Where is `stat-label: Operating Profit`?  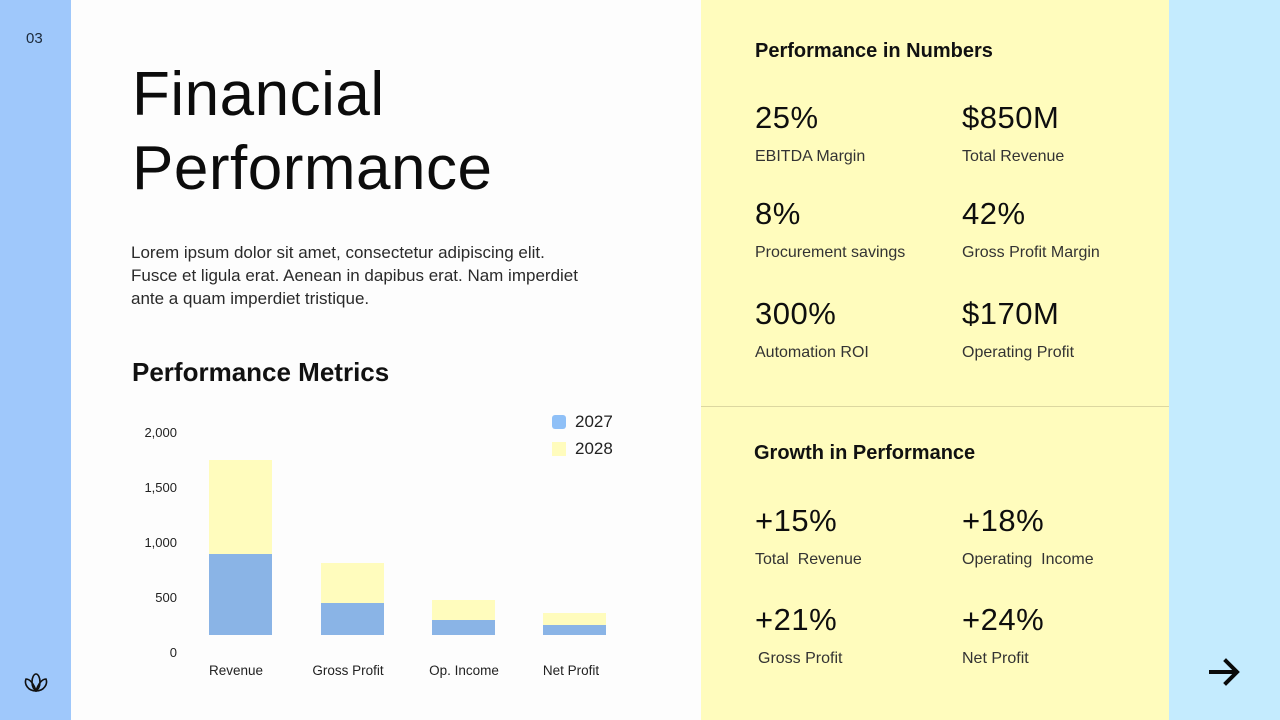
stat-label: Operating Profit is located at coordinates (1018, 352).